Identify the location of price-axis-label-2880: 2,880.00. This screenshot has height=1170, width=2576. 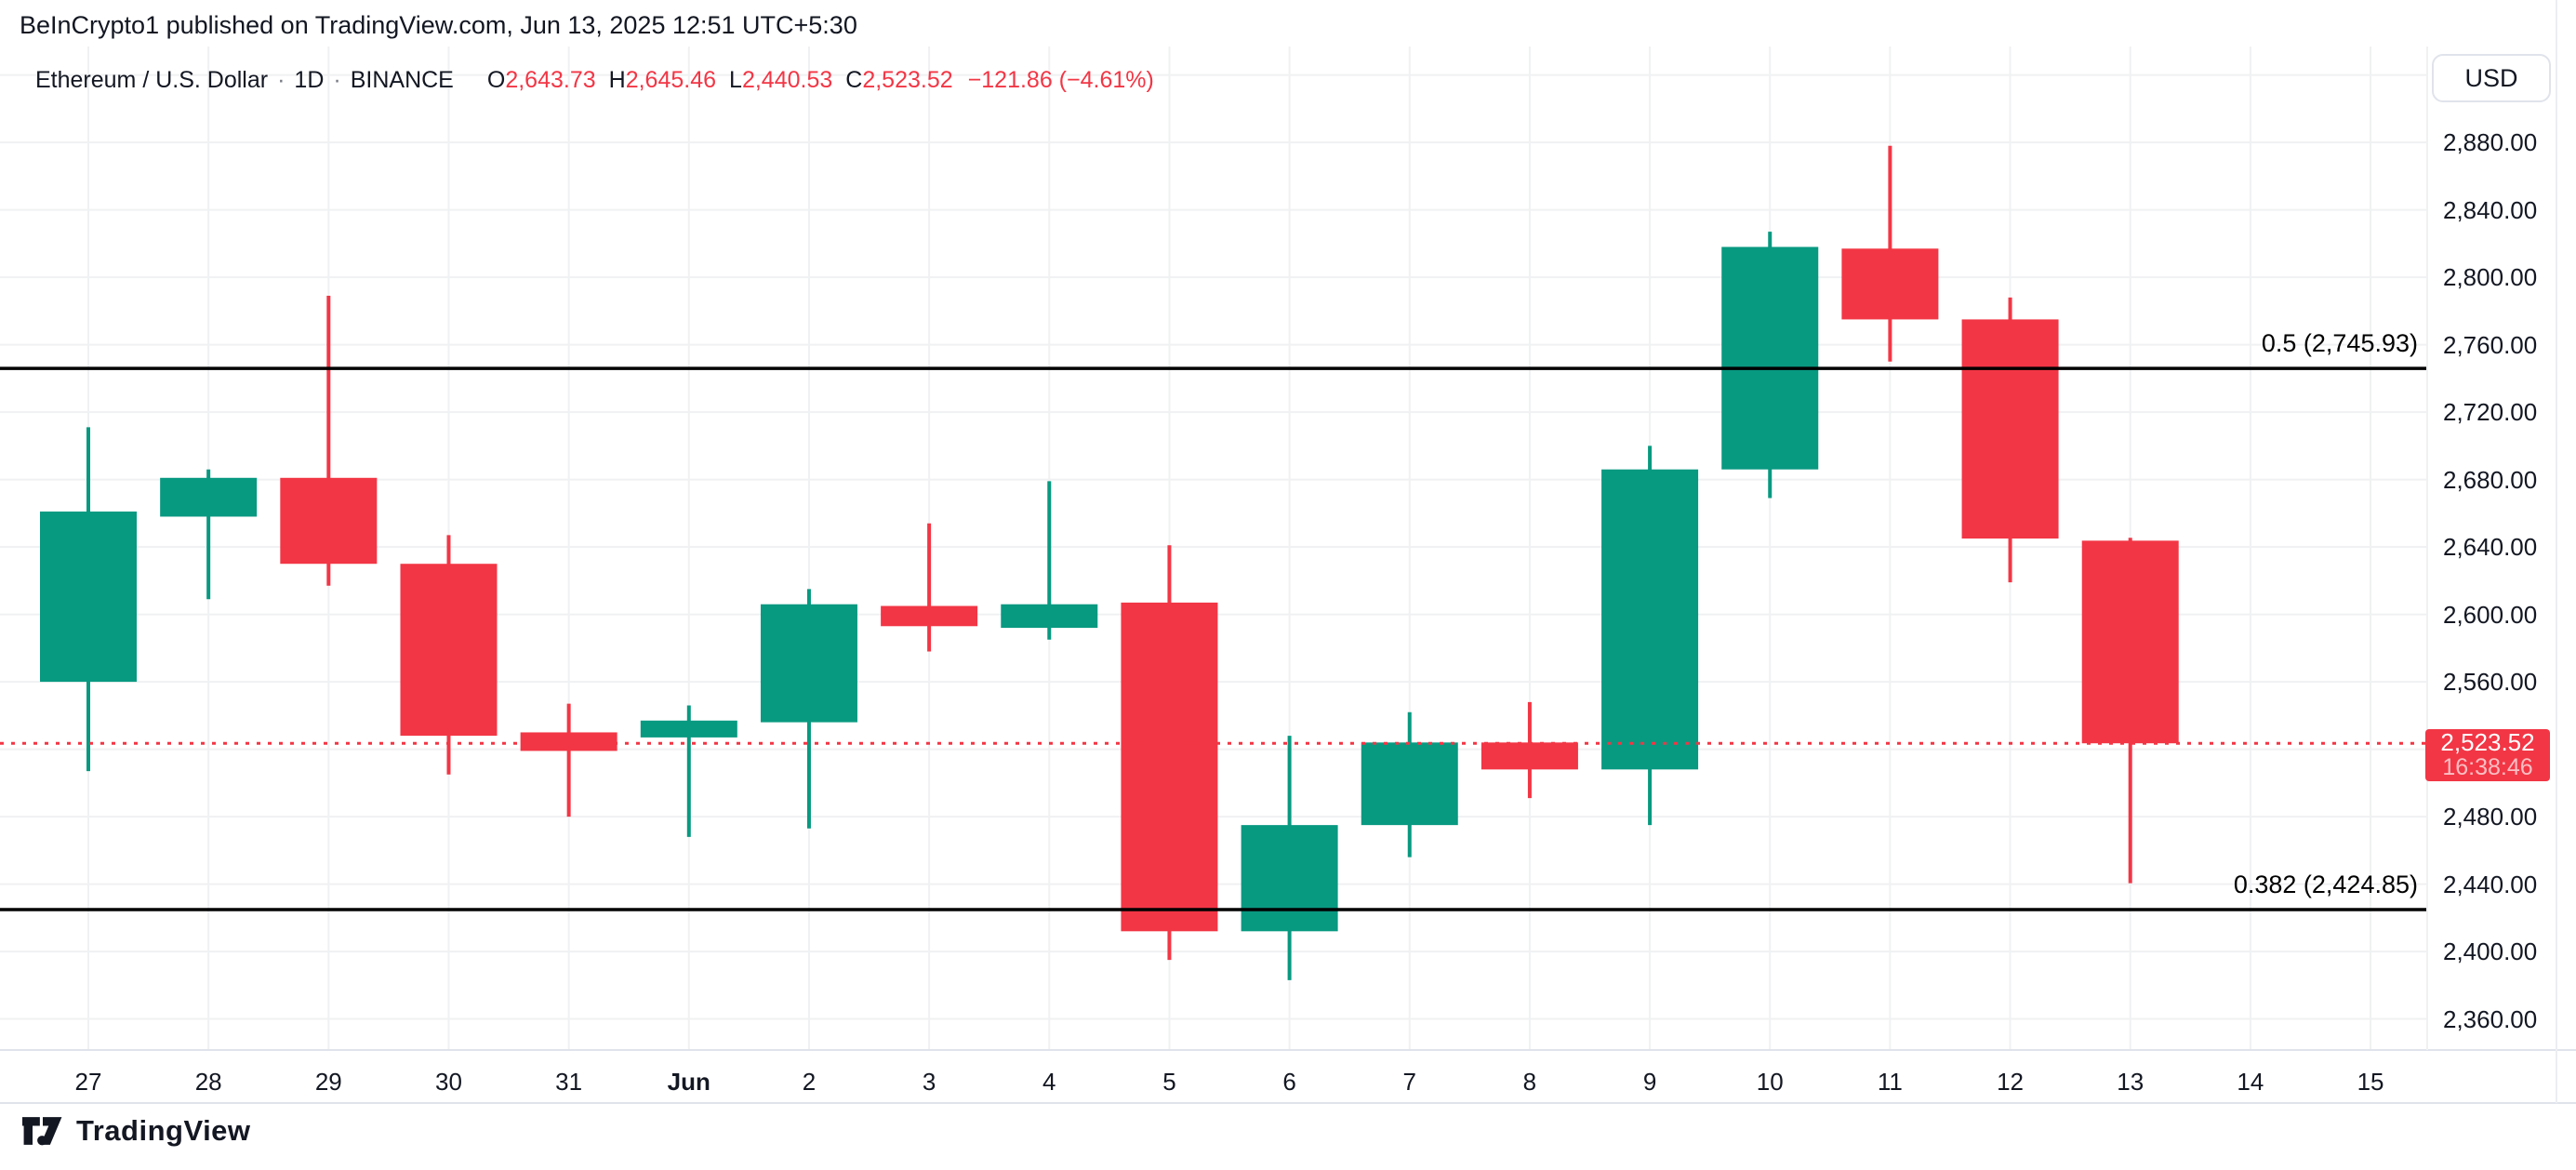
(2490, 142).